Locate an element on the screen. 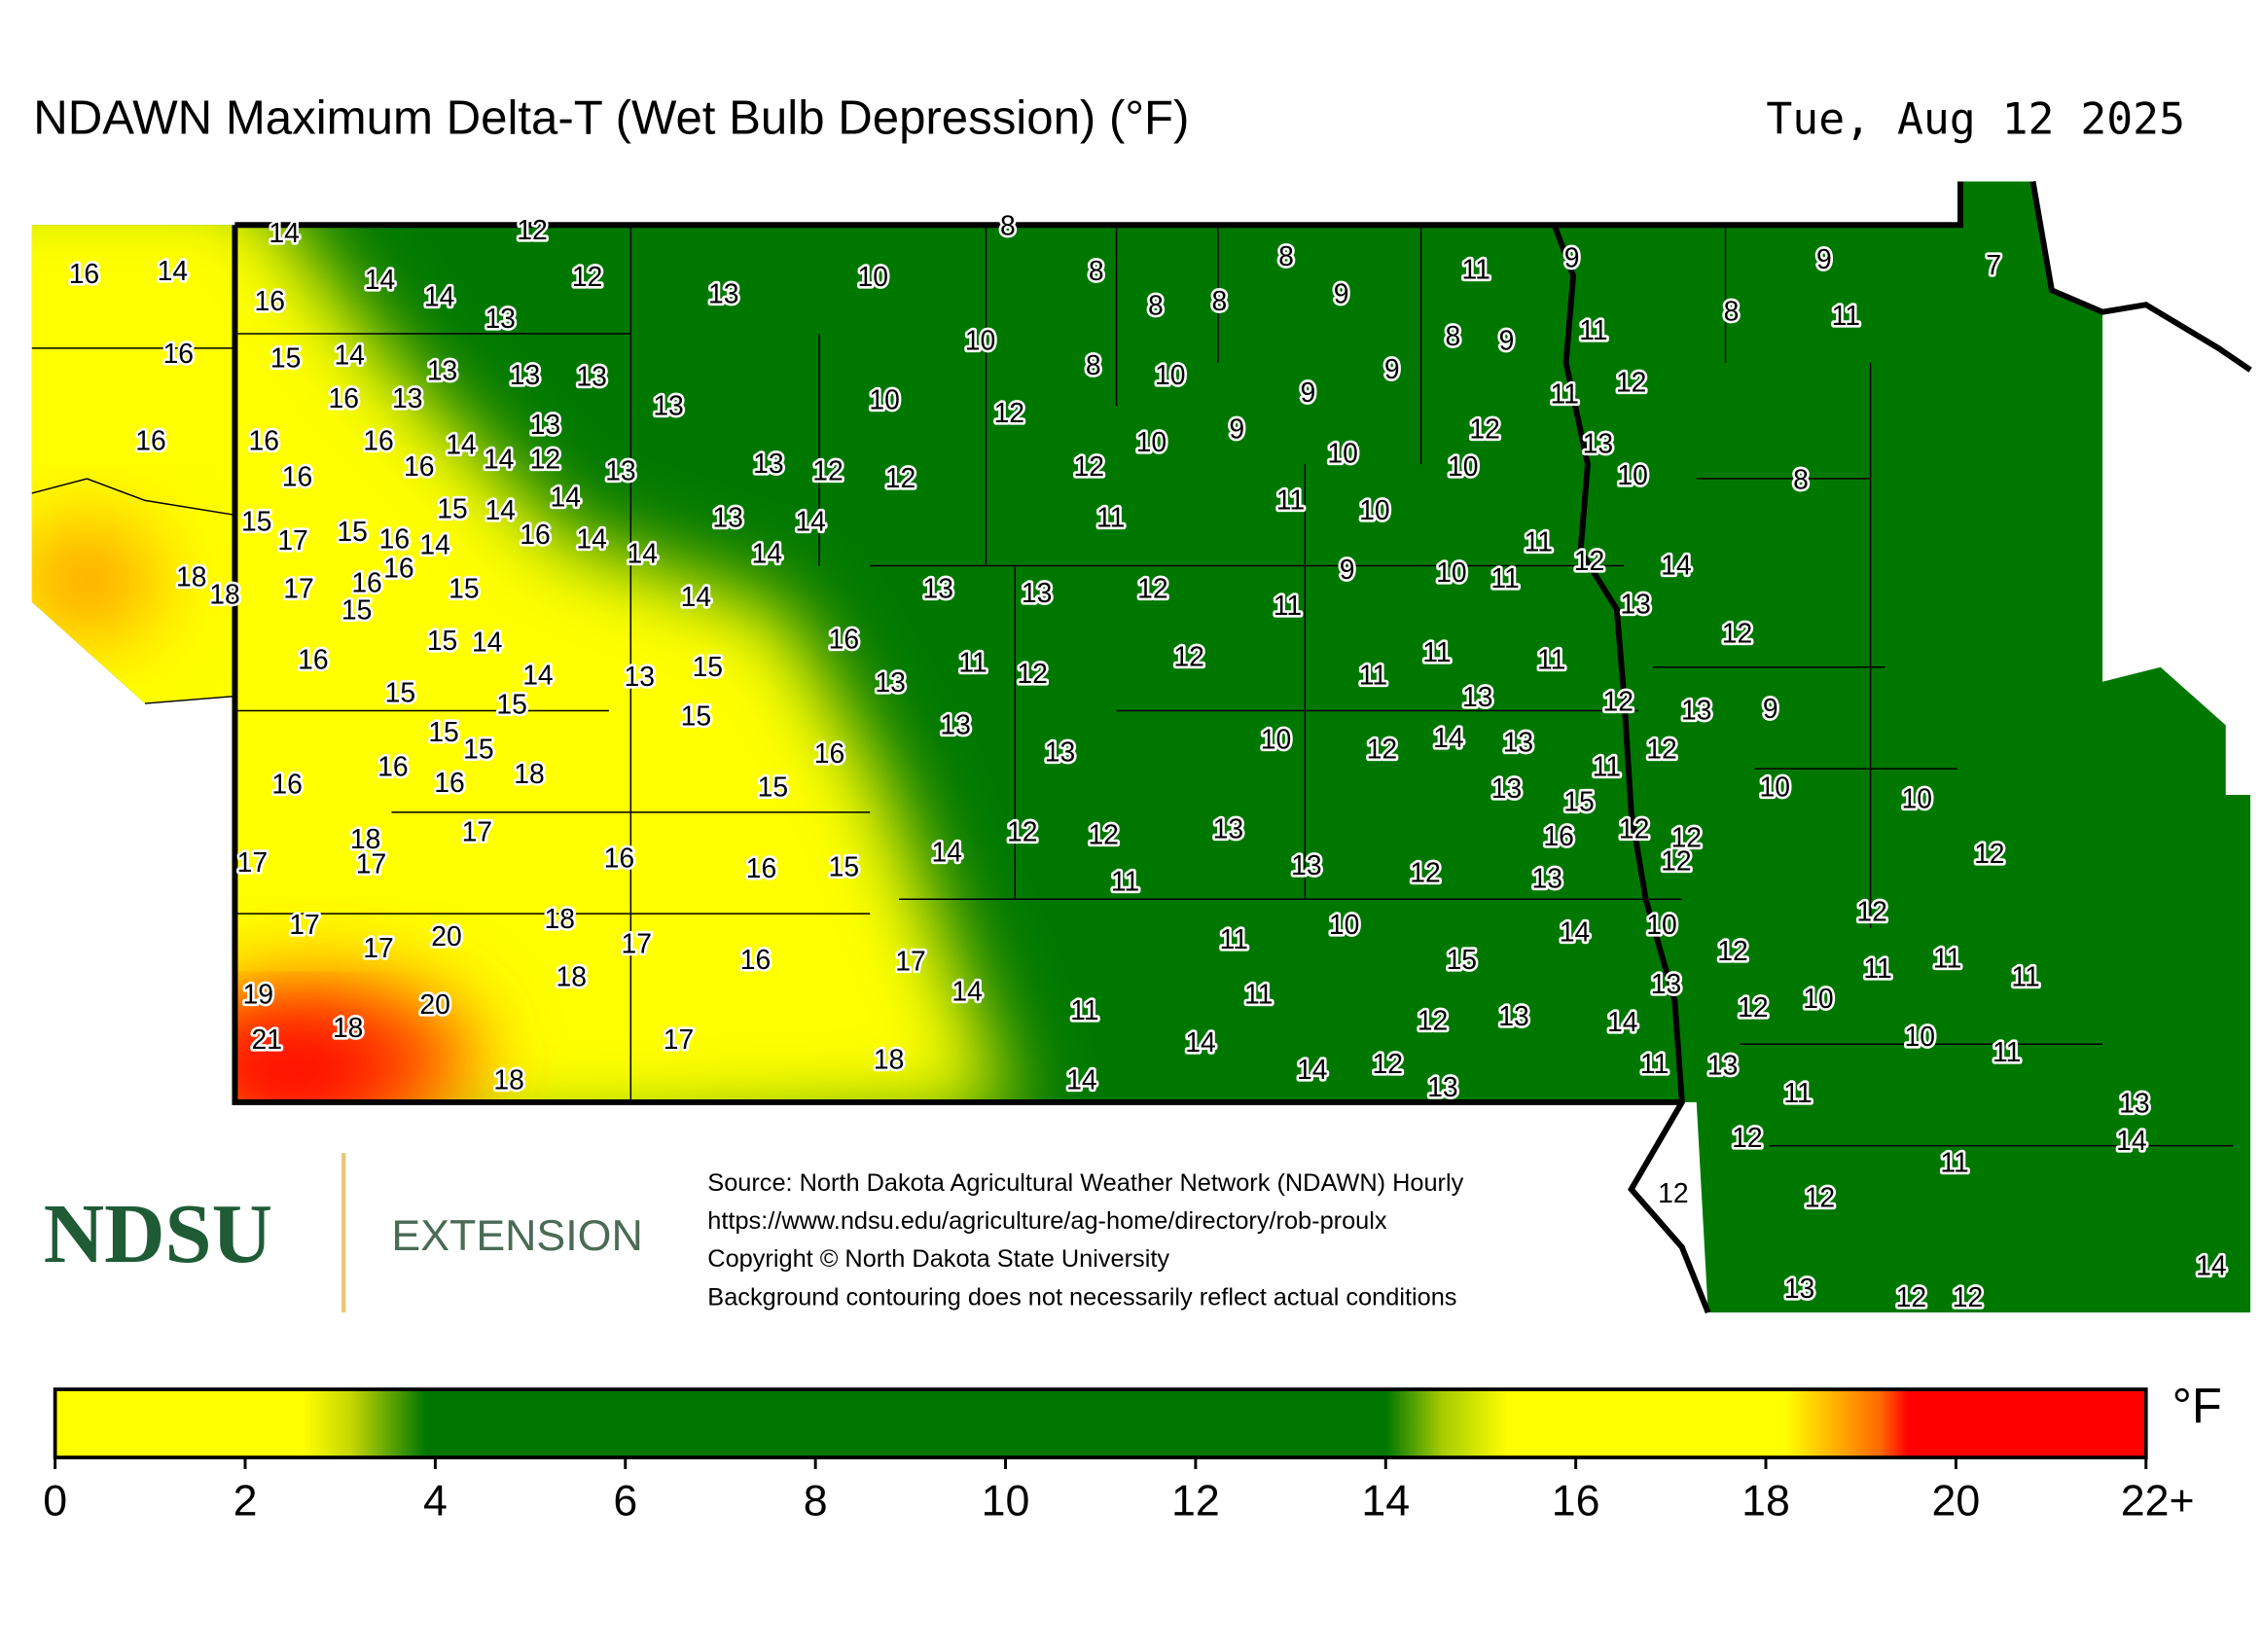 The width and height of the screenshot is (2262, 1652). colorbar-unit: °F is located at coordinates (2197, 1405).